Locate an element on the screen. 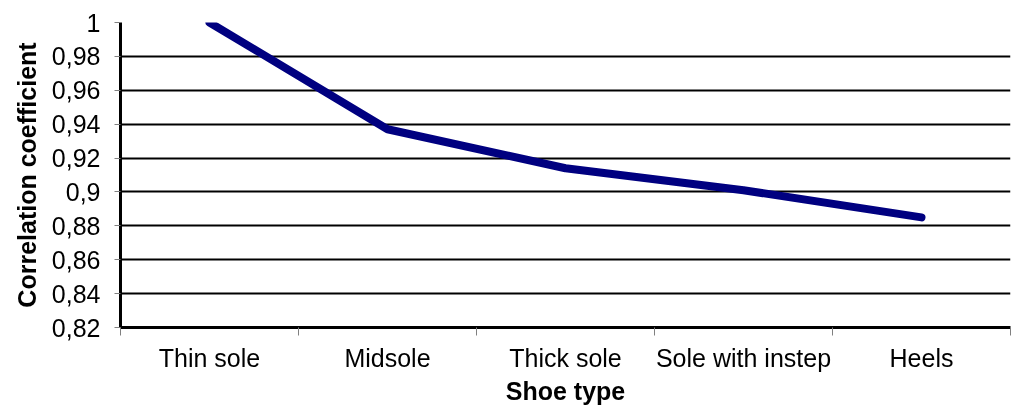  x-tick-label: Midsole is located at coordinates (387, 357).